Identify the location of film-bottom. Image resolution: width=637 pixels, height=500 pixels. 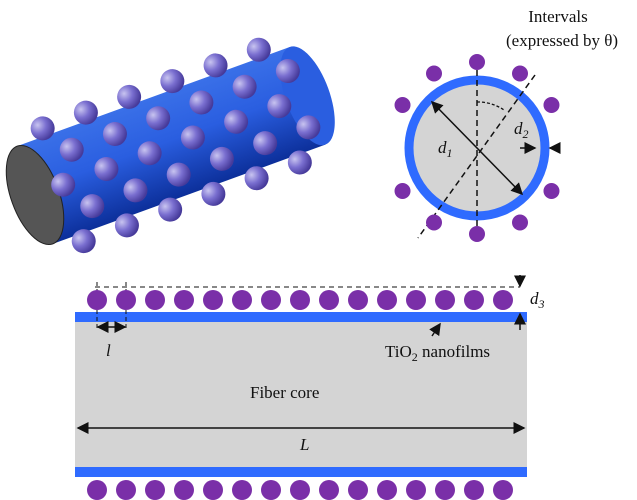
(301, 472).